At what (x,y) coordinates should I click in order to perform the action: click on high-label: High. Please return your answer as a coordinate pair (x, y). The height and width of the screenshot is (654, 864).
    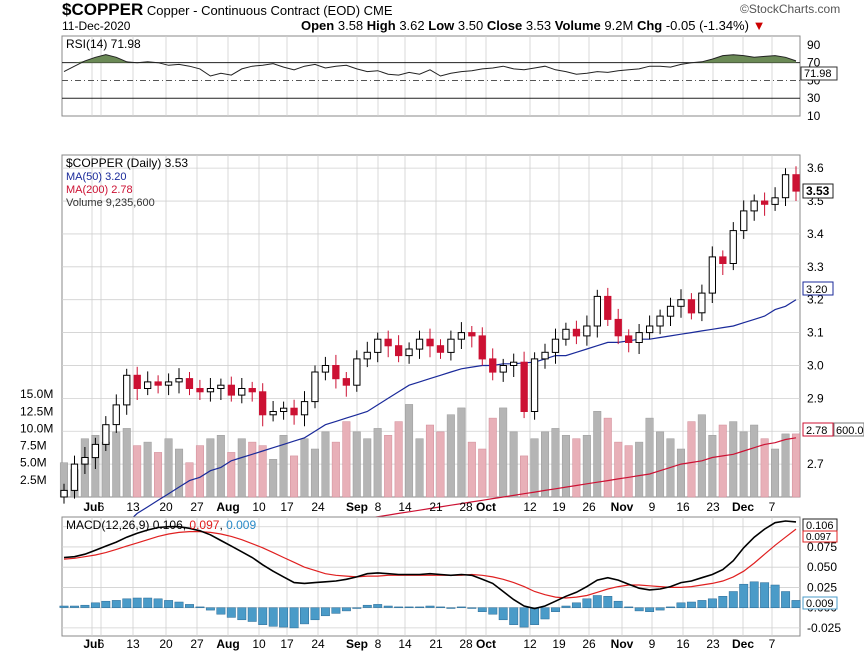
    Looking at the image, I should click on (381, 25).